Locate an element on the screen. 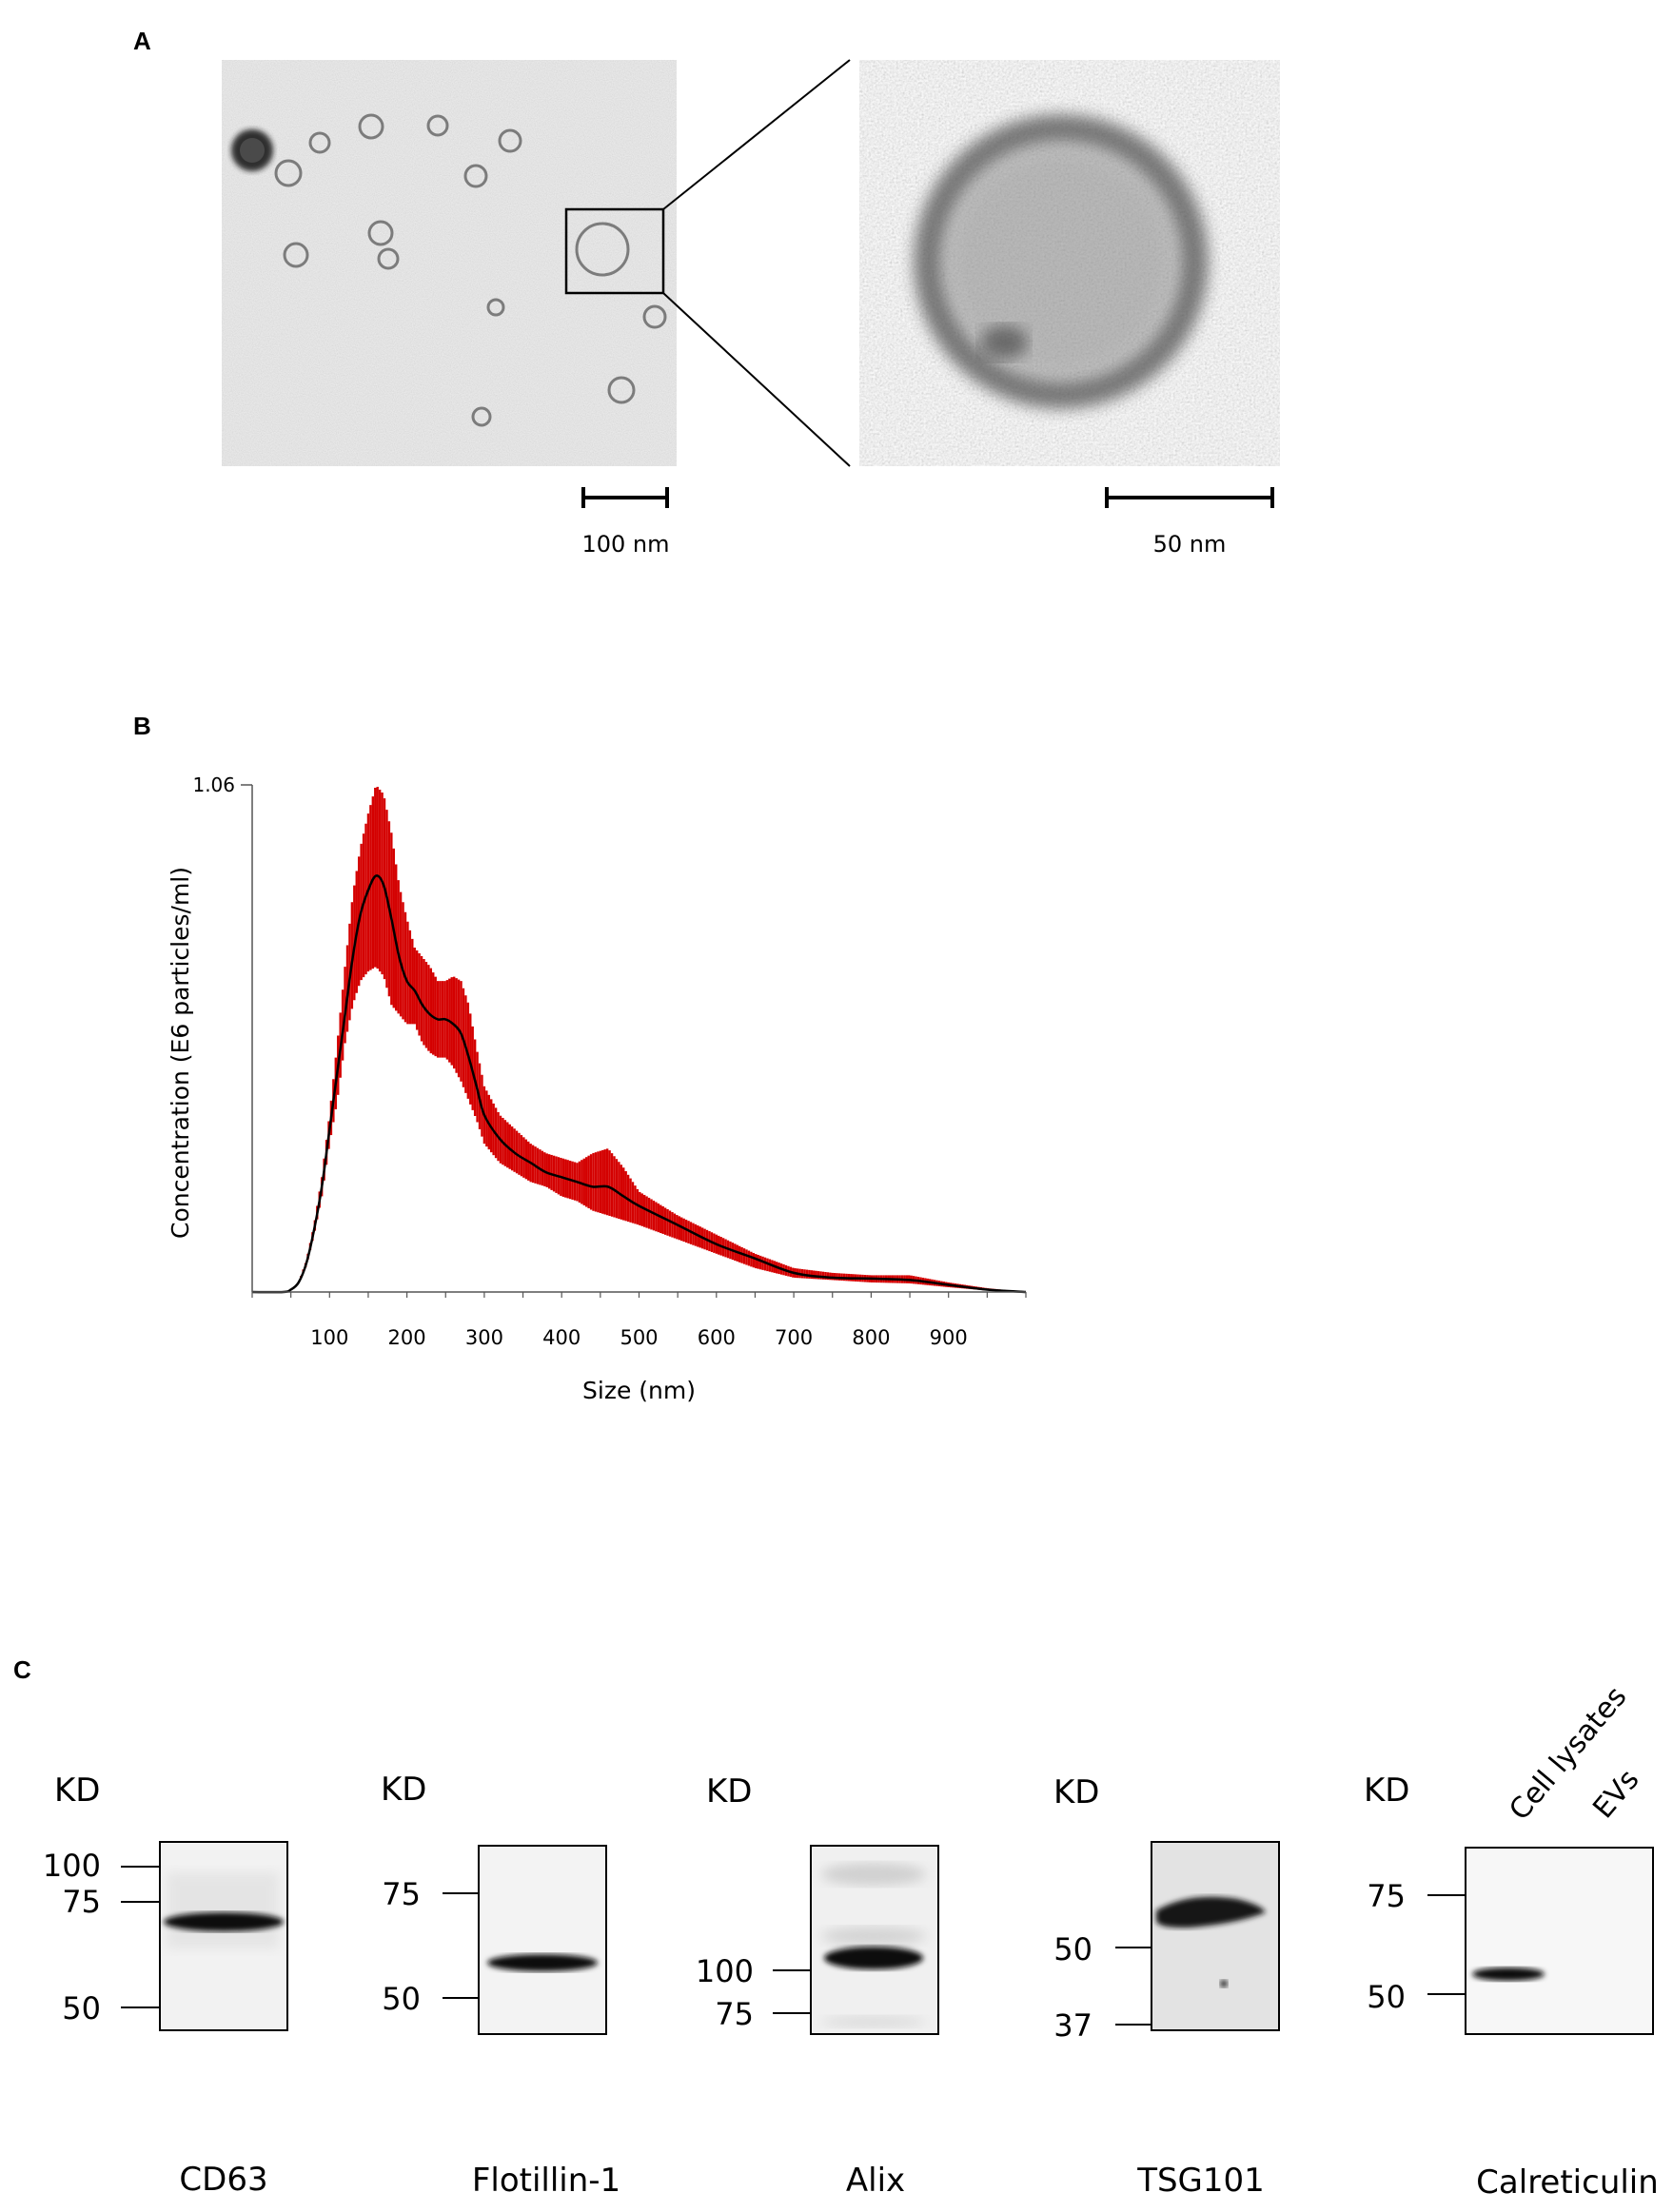  x-tick-label: 200 is located at coordinates (407, 1337).